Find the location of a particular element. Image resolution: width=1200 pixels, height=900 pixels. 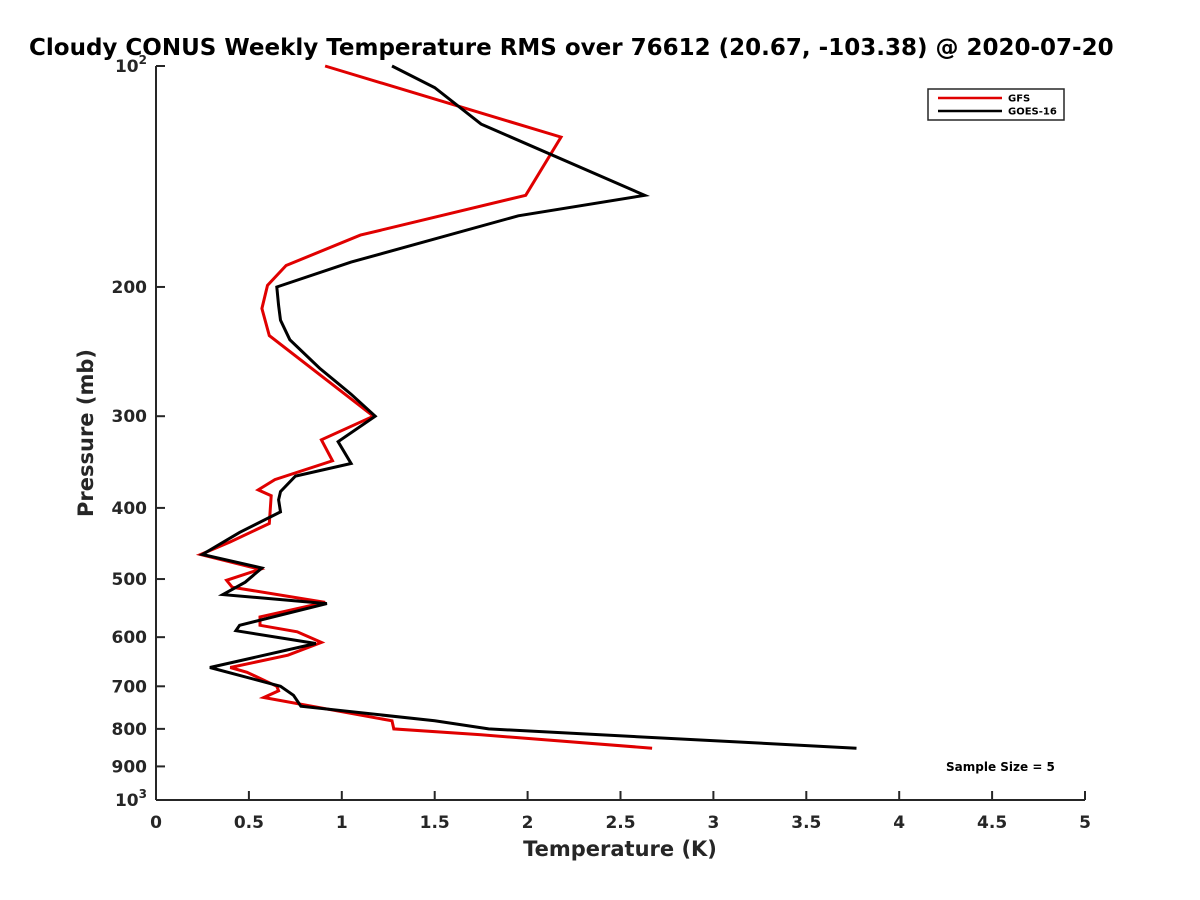

x-tick-label: 0 is located at coordinates (156, 823).